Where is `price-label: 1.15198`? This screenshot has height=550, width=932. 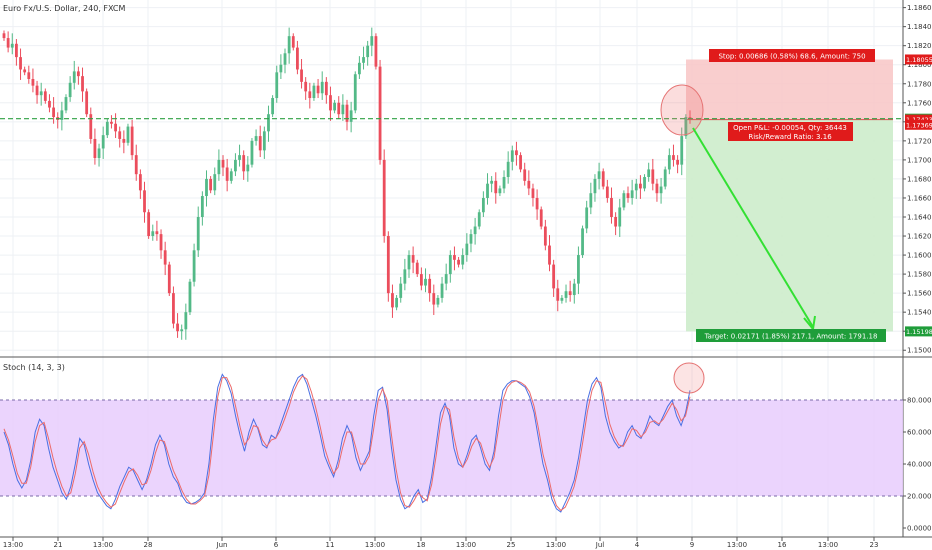 price-label: 1.15198 is located at coordinates (919, 332).